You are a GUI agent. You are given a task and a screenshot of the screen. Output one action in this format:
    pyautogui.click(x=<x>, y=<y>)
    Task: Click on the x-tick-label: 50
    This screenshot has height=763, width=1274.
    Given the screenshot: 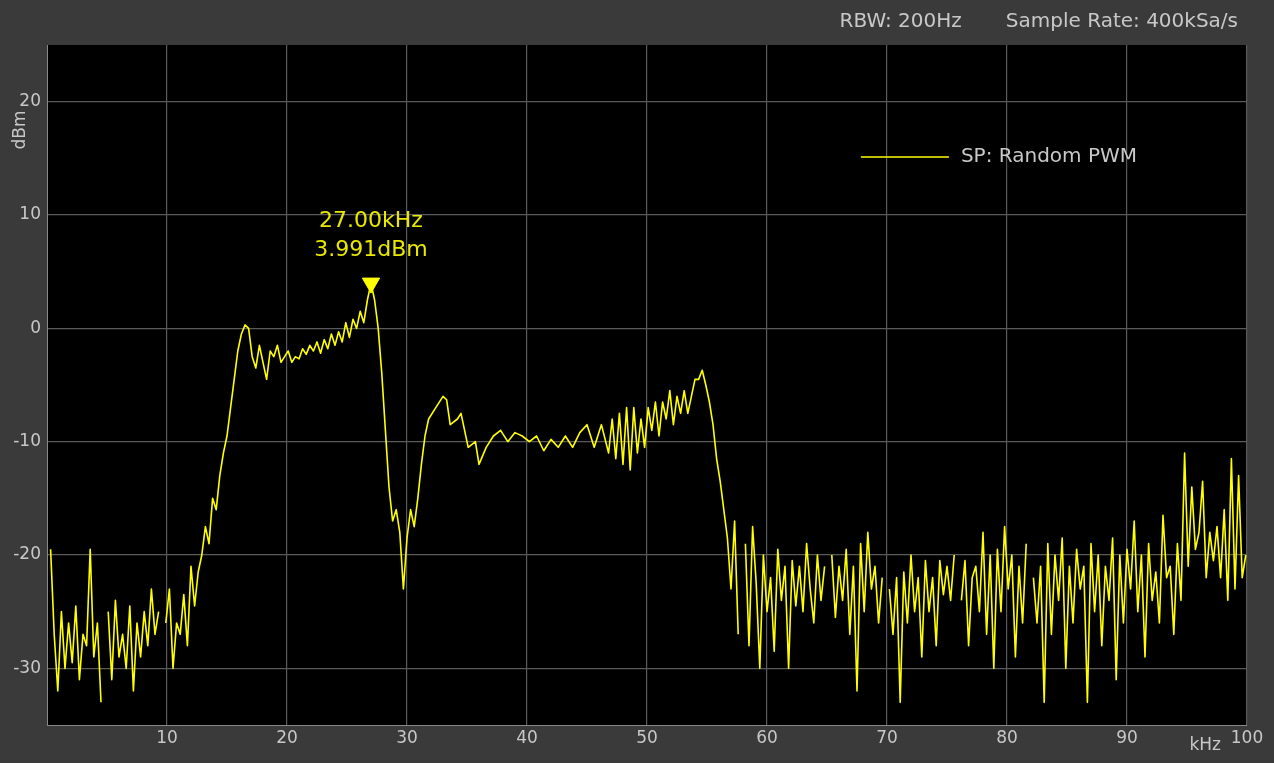 What is the action you would take?
    pyautogui.click(x=647, y=736)
    